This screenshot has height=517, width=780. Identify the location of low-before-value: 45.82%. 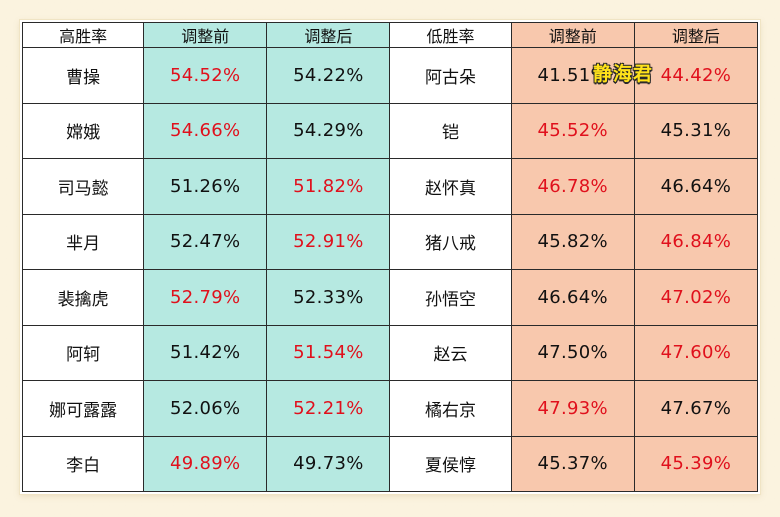
(572, 241).